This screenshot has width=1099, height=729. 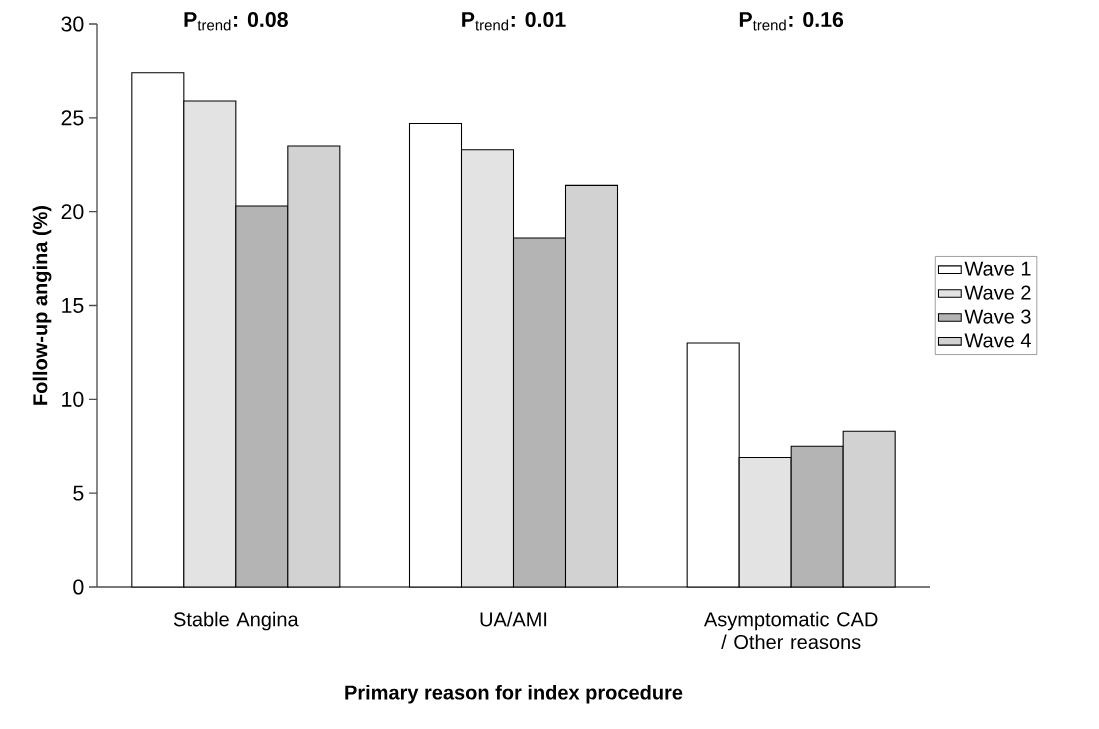 What do you see at coordinates (78, 493) in the screenshot?
I see `y-tick-label: 5` at bounding box center [78, 493].